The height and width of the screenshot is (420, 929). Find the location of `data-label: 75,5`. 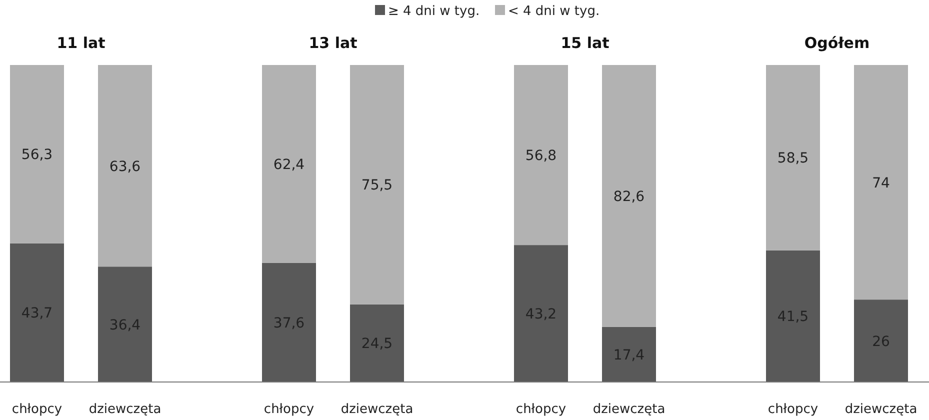

data-label: 75,5 is located at coordinates (377, 186).